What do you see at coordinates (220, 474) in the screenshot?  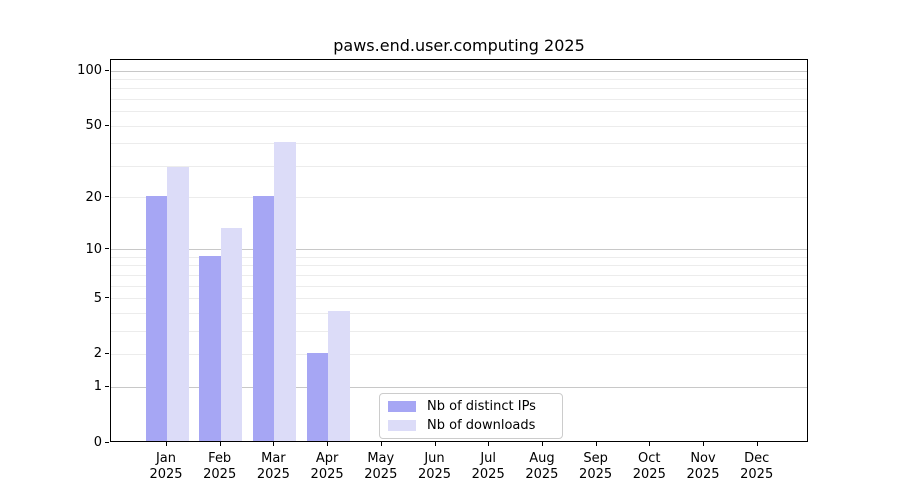 I see `x-tick-year-feb: 2025` at bounding box center [220, 474].